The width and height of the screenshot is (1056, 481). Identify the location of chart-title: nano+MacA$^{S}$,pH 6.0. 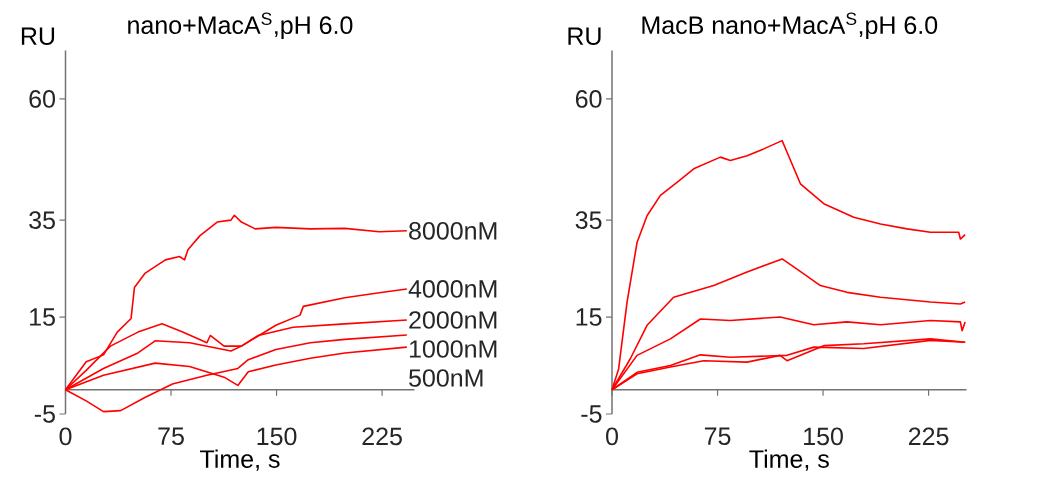
(240, 25).